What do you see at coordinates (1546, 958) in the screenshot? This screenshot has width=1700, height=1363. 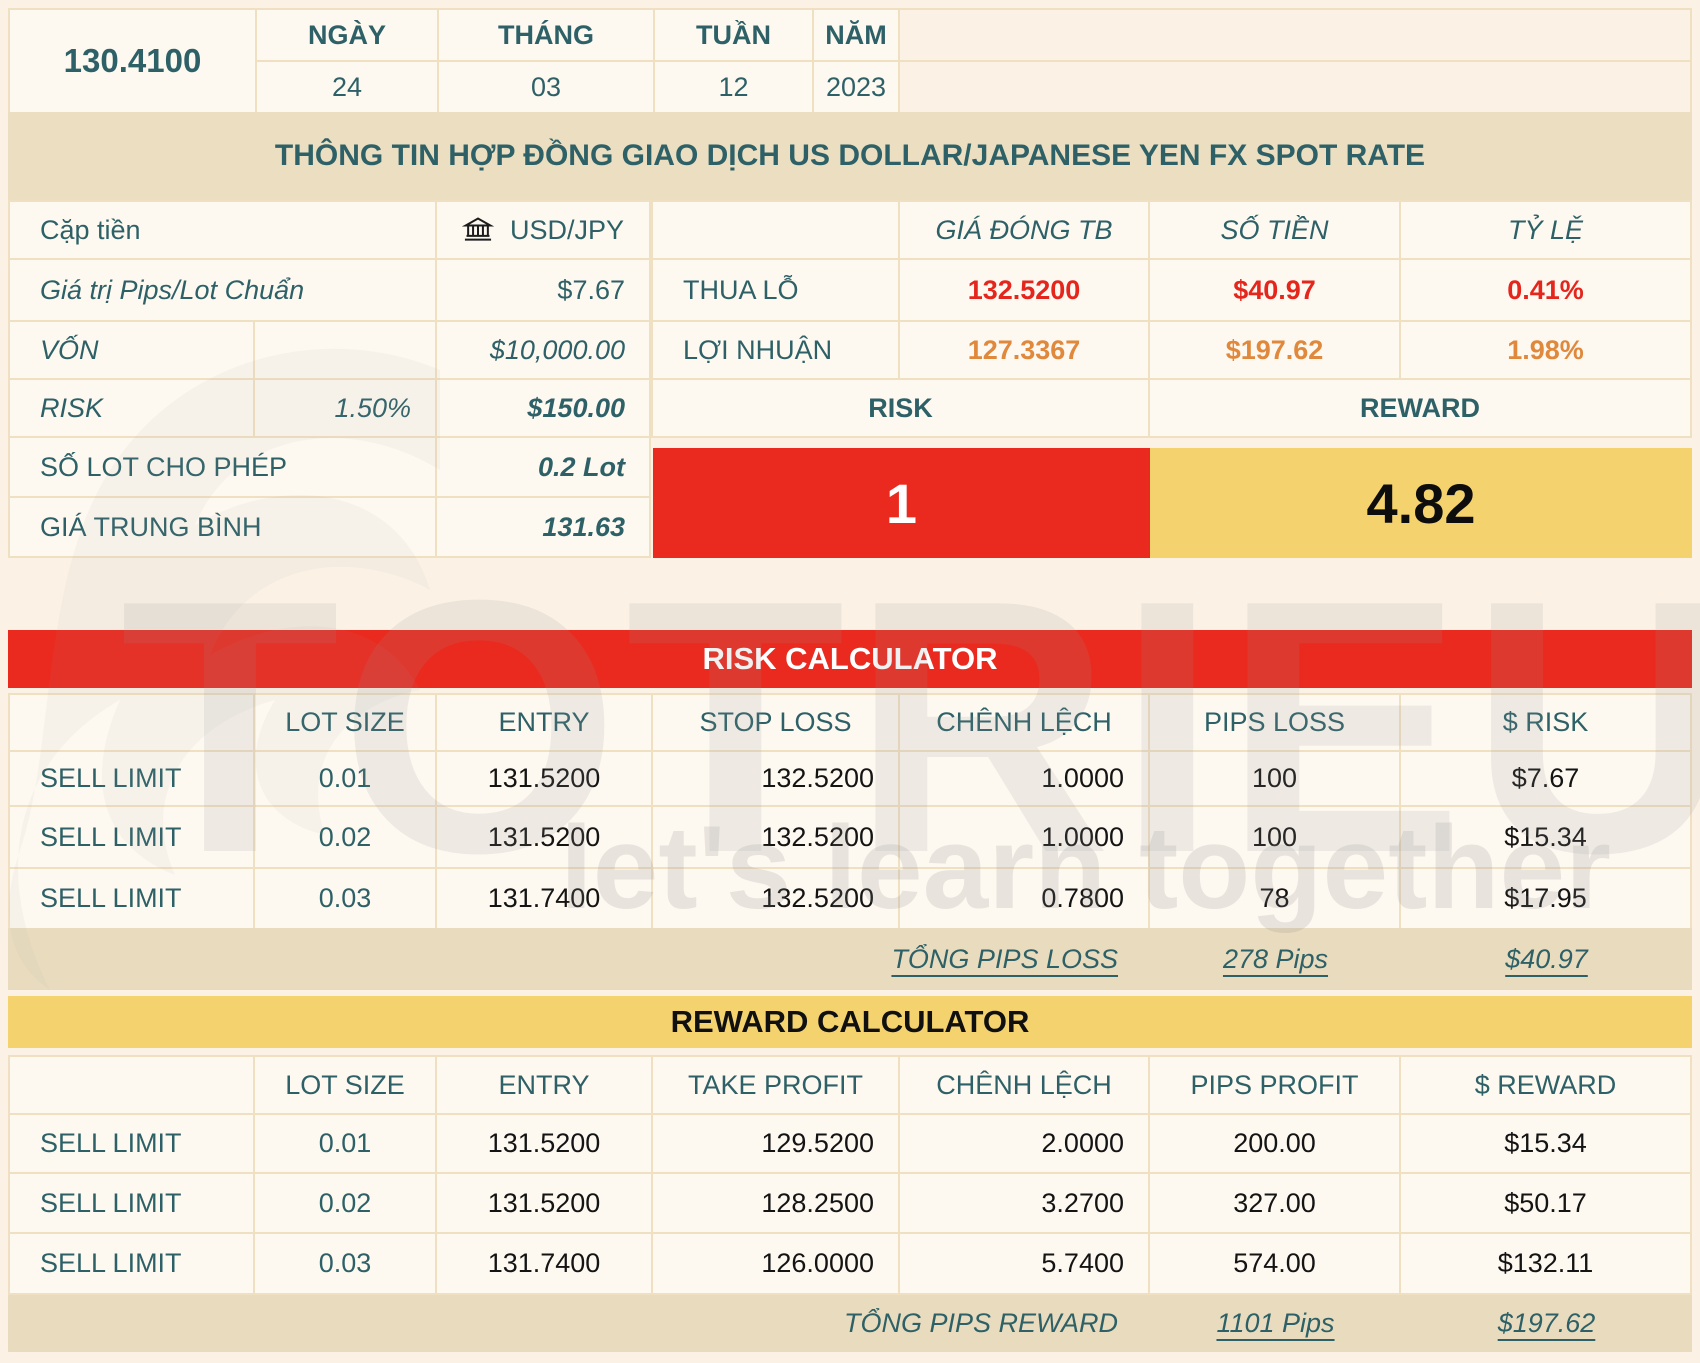 I see `total-risk-amount: $40.97` at bounding box center [1546, 958].